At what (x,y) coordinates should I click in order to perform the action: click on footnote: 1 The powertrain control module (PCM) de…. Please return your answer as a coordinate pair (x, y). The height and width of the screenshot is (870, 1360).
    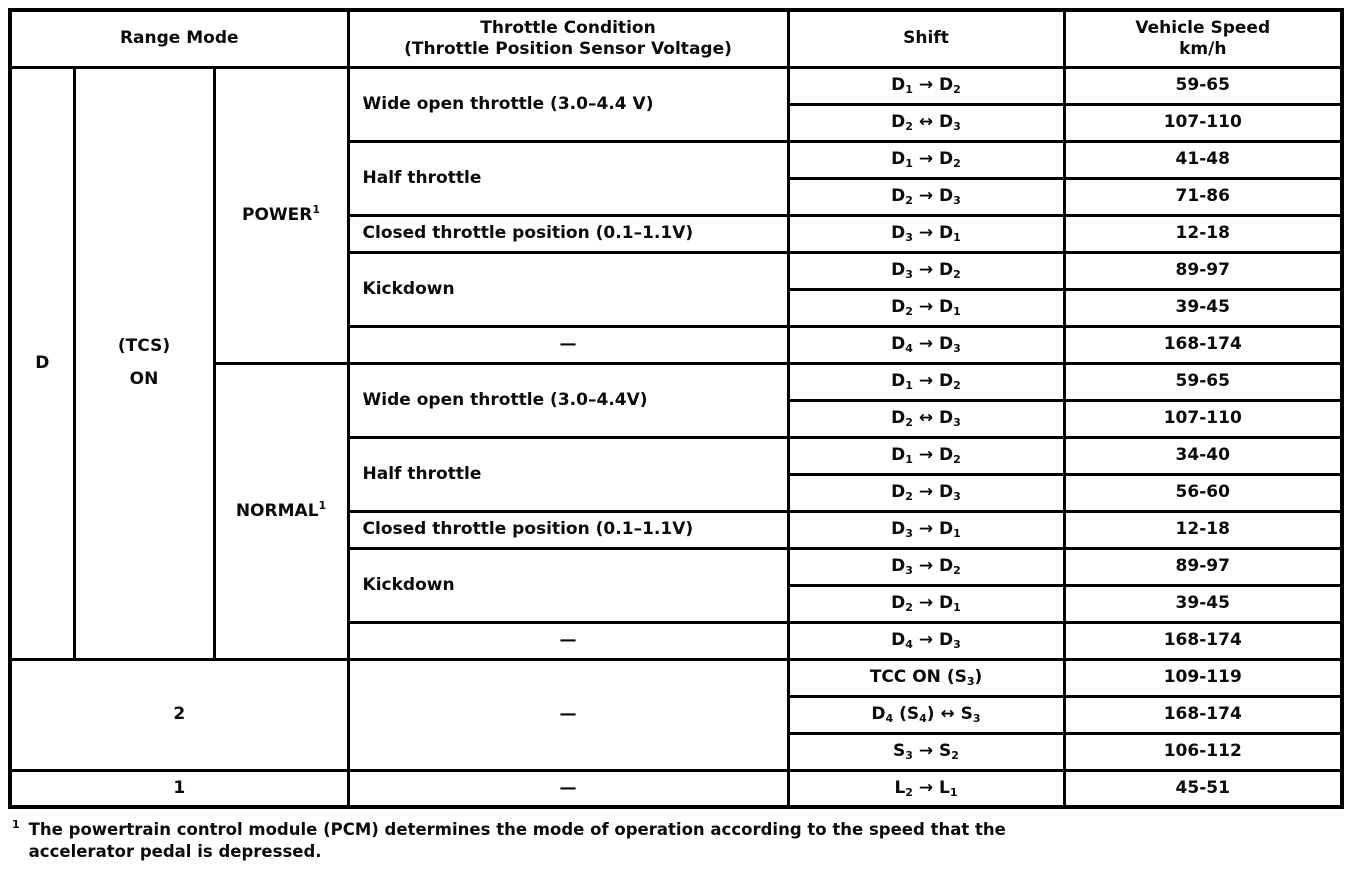
    Looking at the image, I should click on (527, 841).